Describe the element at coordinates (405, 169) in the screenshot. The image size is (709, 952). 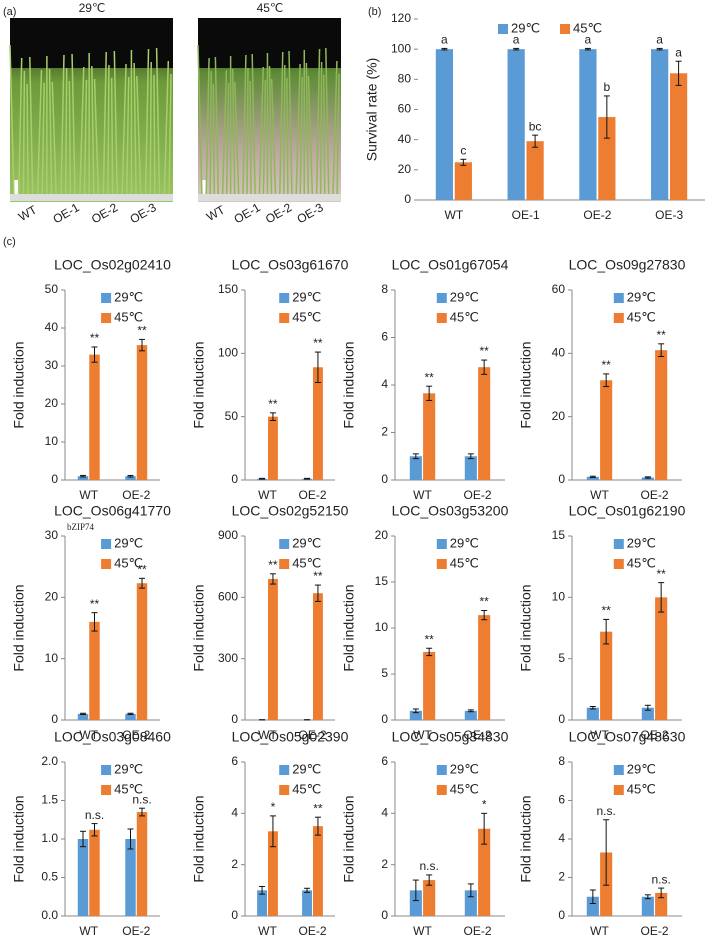
I see `y-tick-label: 20` at that location.